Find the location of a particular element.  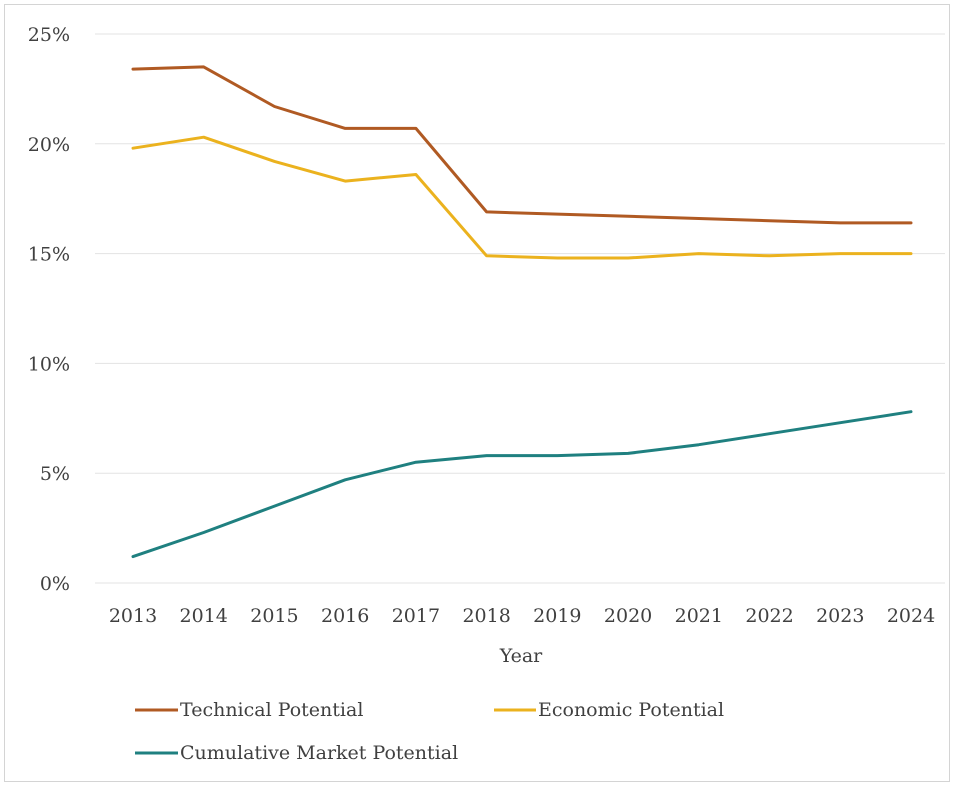

x-tick-label: 2024 is located at coordinates (911, 616).